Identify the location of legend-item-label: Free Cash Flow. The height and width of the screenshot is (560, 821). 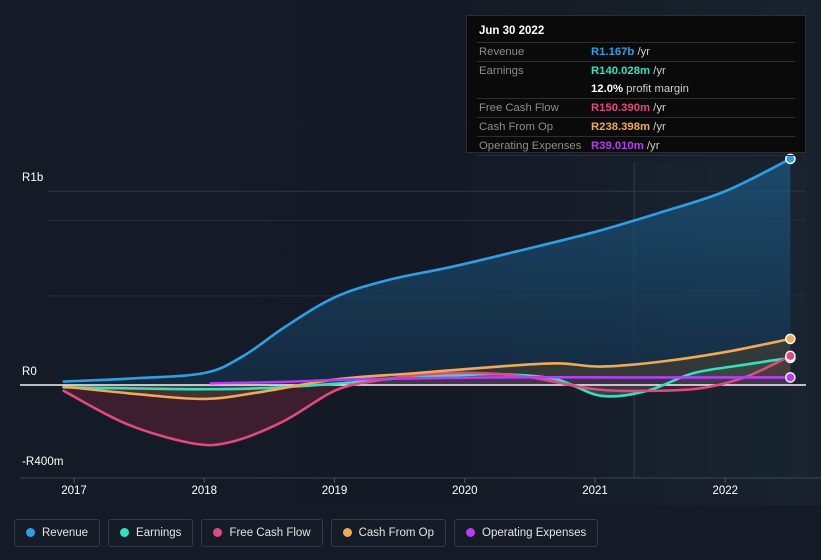
(270, 532).